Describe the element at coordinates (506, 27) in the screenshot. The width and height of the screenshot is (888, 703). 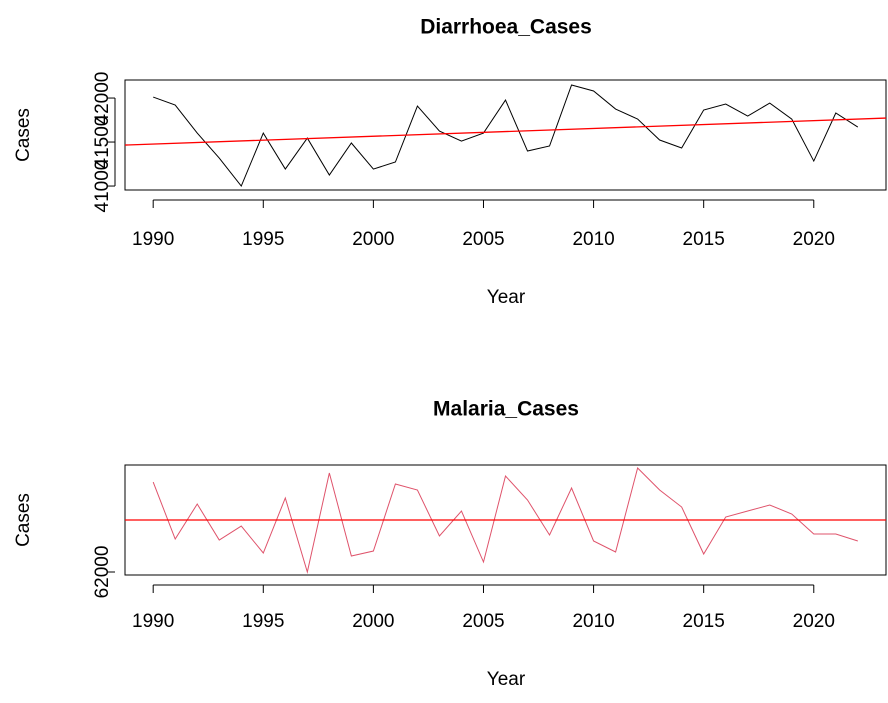
I see `chart-title: Diarrhoea_Cases` at that location.